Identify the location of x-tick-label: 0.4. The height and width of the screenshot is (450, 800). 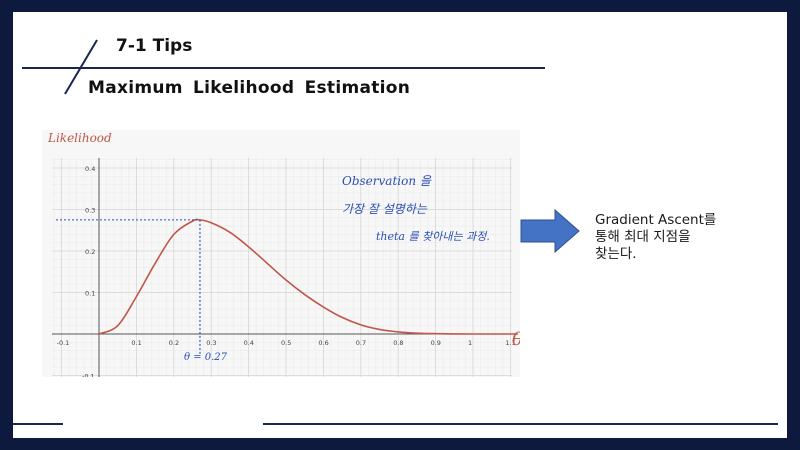
(249, 343).